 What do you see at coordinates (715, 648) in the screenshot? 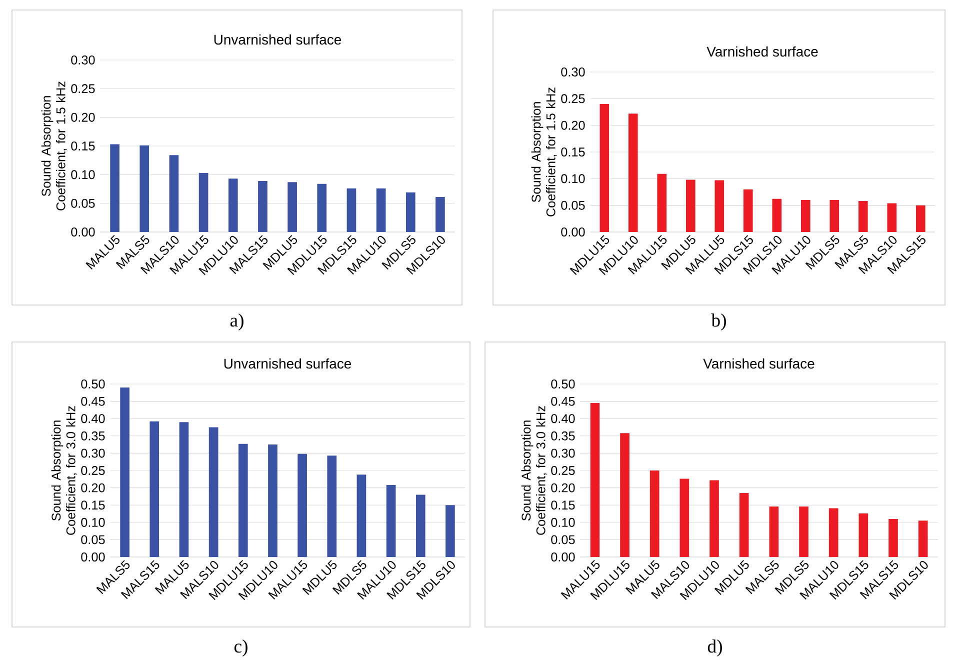
I see `text: d)` at bounding box center [715, 648].